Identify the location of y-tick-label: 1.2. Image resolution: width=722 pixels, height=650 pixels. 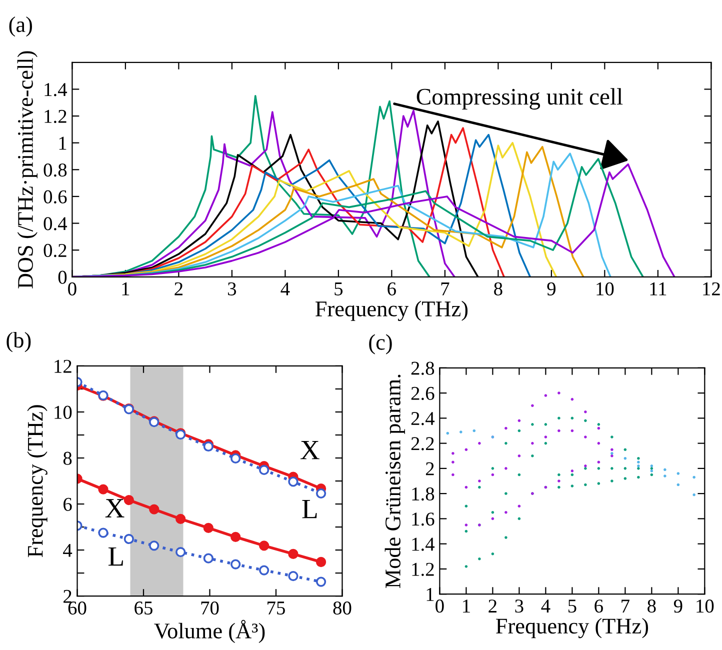
(423, 569).